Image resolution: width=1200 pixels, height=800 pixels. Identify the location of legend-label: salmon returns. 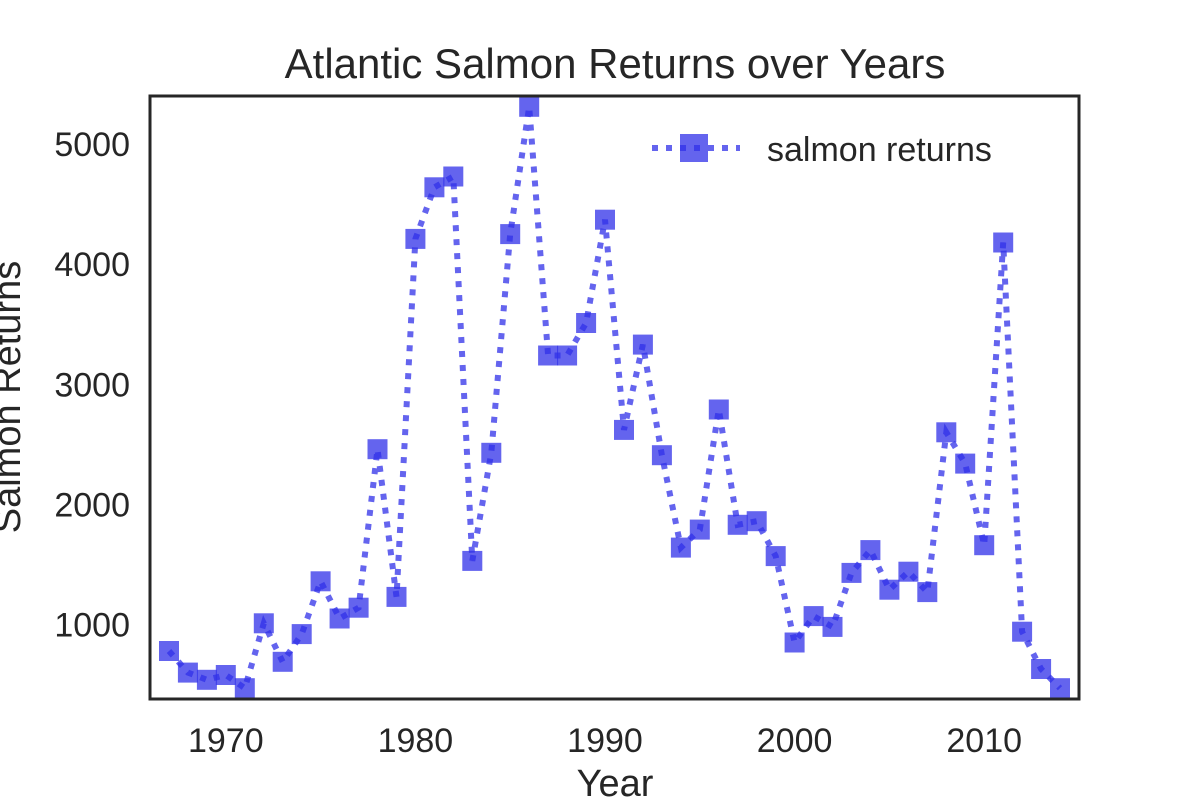
(879, 150).